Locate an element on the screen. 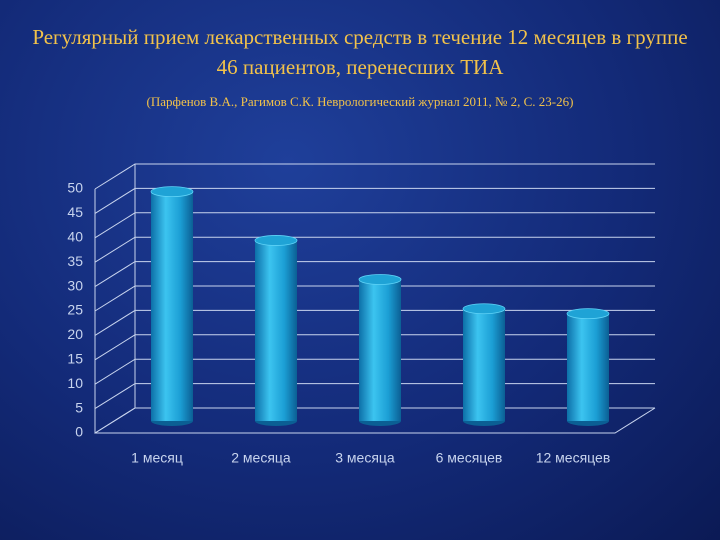 The image size is (720, 540). y-tick-label: 5 is located at coordinates (79, 407).